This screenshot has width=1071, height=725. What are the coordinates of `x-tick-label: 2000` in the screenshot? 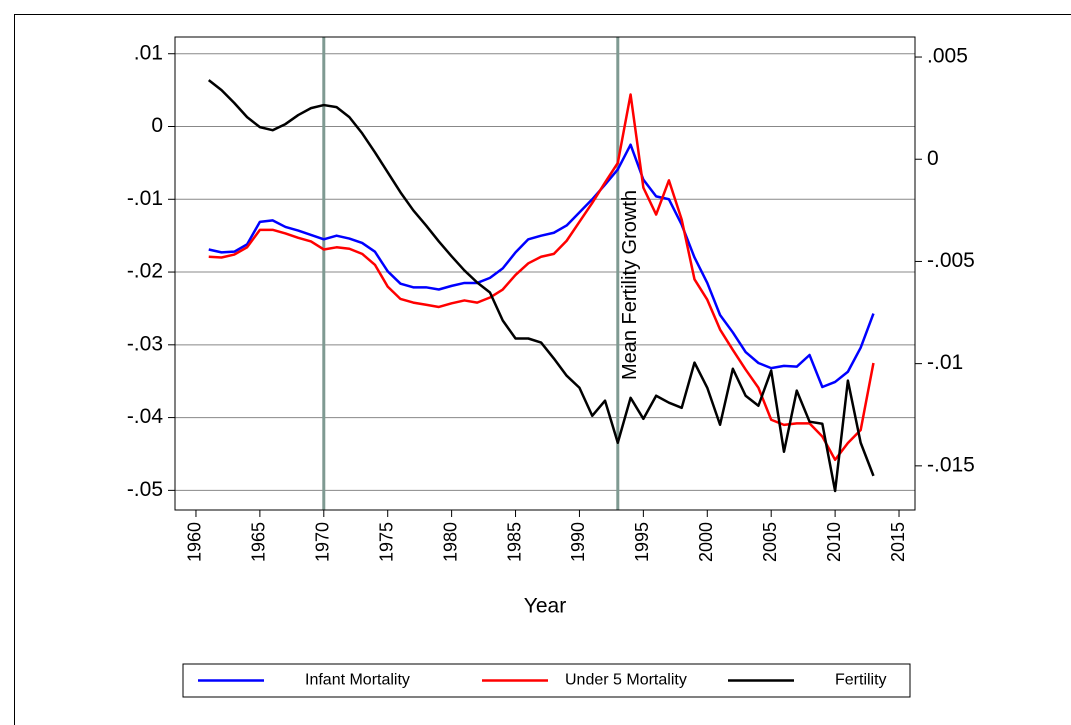 It's located at (706, 542).